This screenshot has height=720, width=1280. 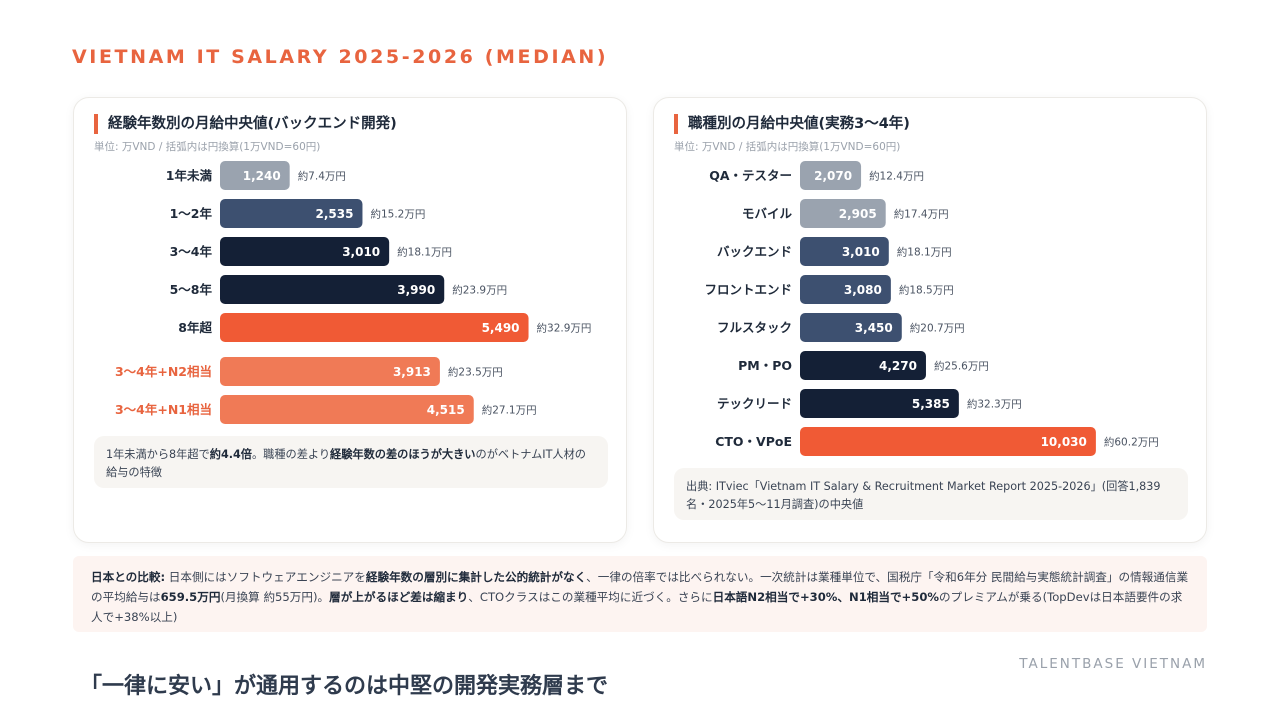 What do you see at coordinates (994, 404) in the screenshot?
I see `yen-label: 約32.3万円` at bounding box center [994, 404].